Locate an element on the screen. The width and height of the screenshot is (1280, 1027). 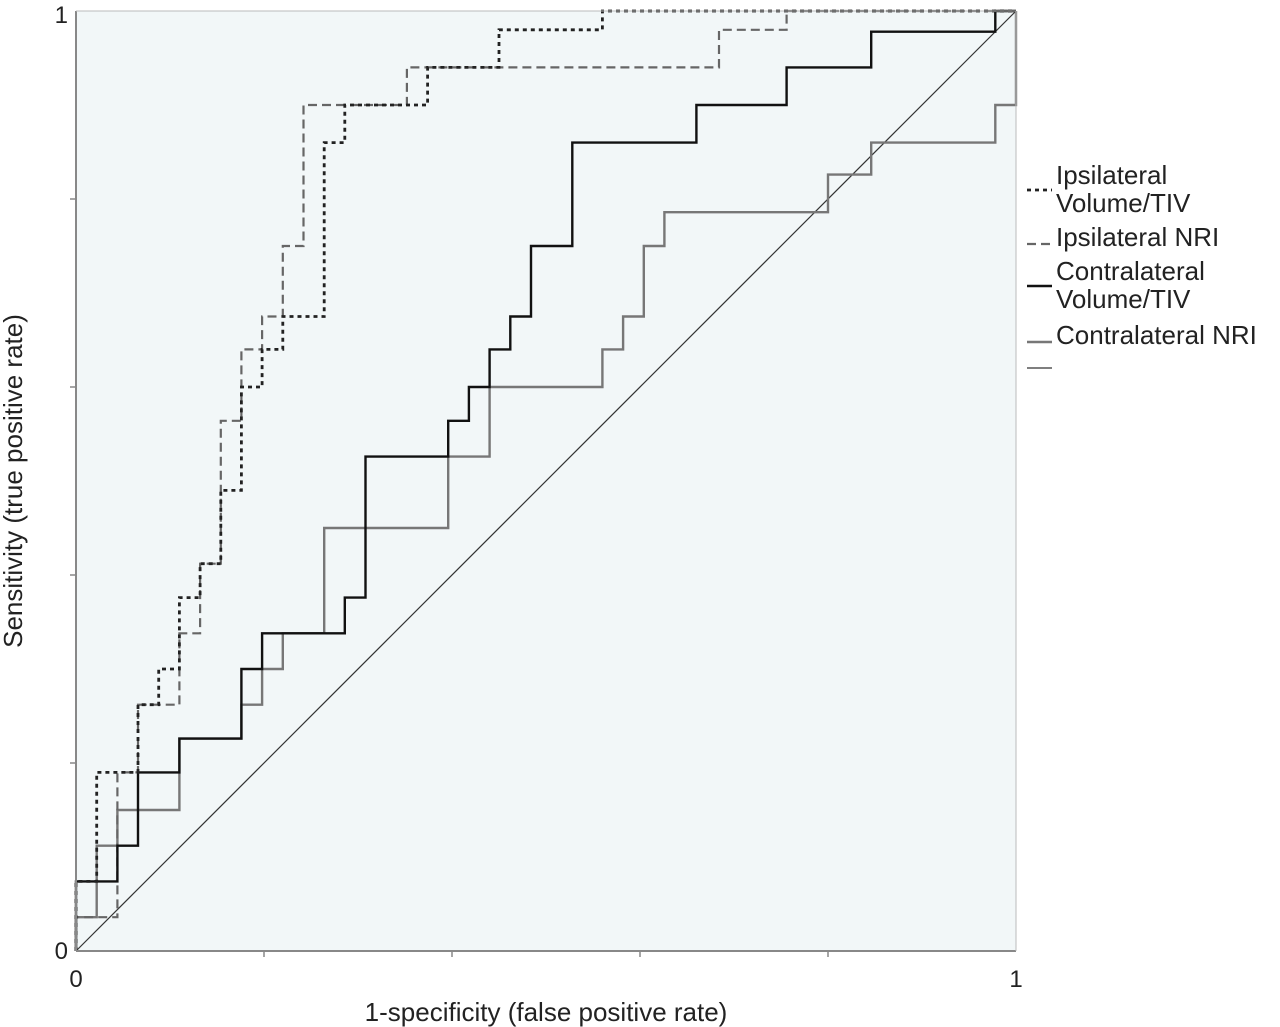
x-axis-label: 1-specificity (false positive rate) is located at coordinates (546, 1012).